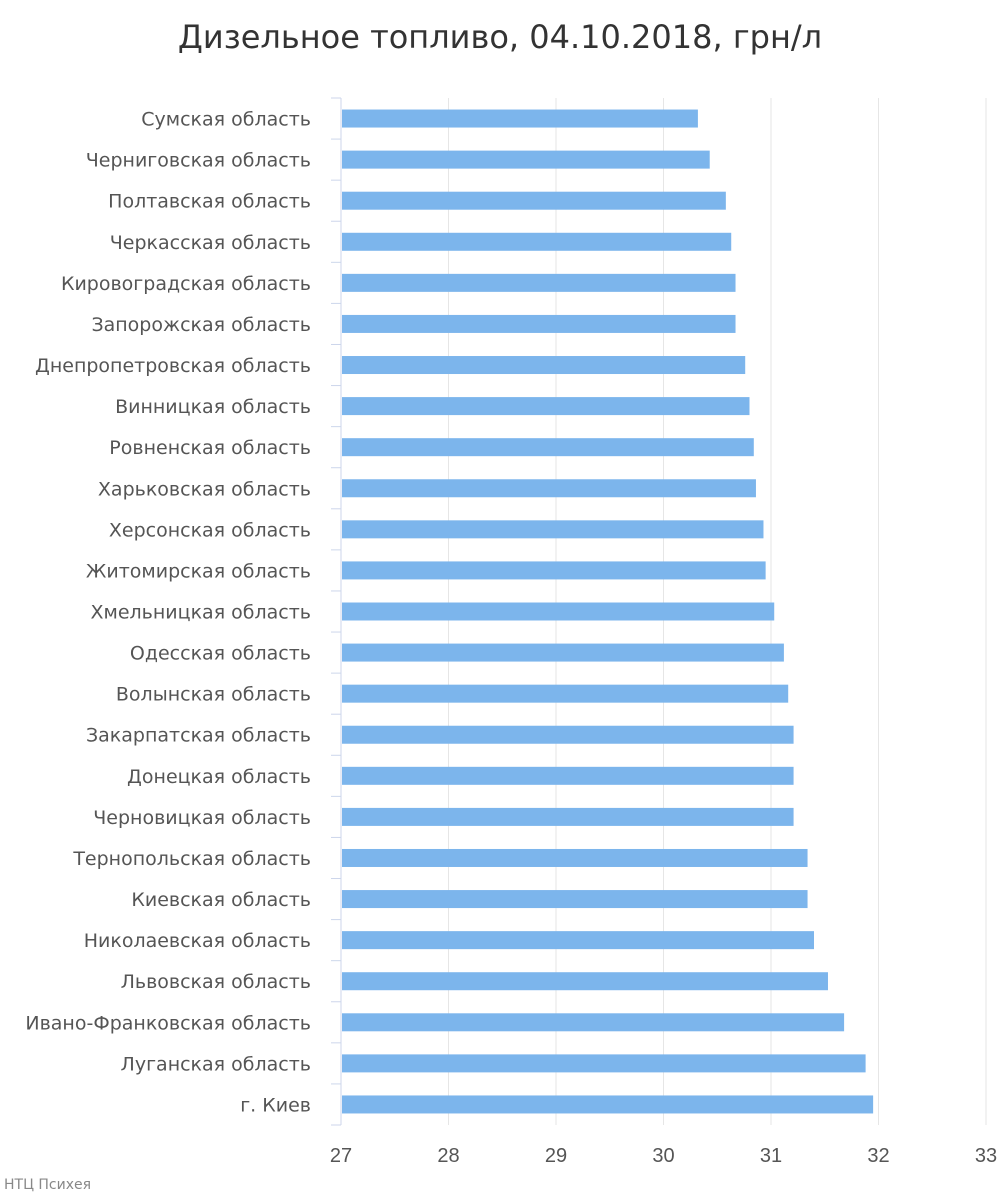 This screenshot has height=1200, width=1000. Describe the element at coordinates (219, 777) in the screenshot. I see `category-label: Донецкая область` at that location.